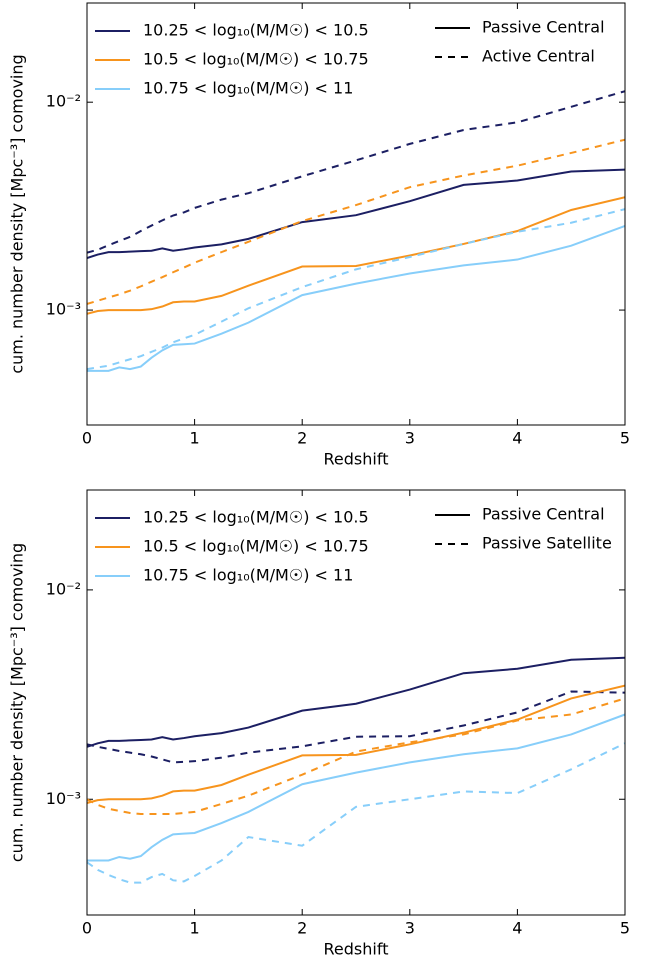 Image resolution: width=649 pixels, height=955 pixels. Describe the element at coordinates (538, 56) in the screenshot. I see `legend-label: Active Central` at that location.